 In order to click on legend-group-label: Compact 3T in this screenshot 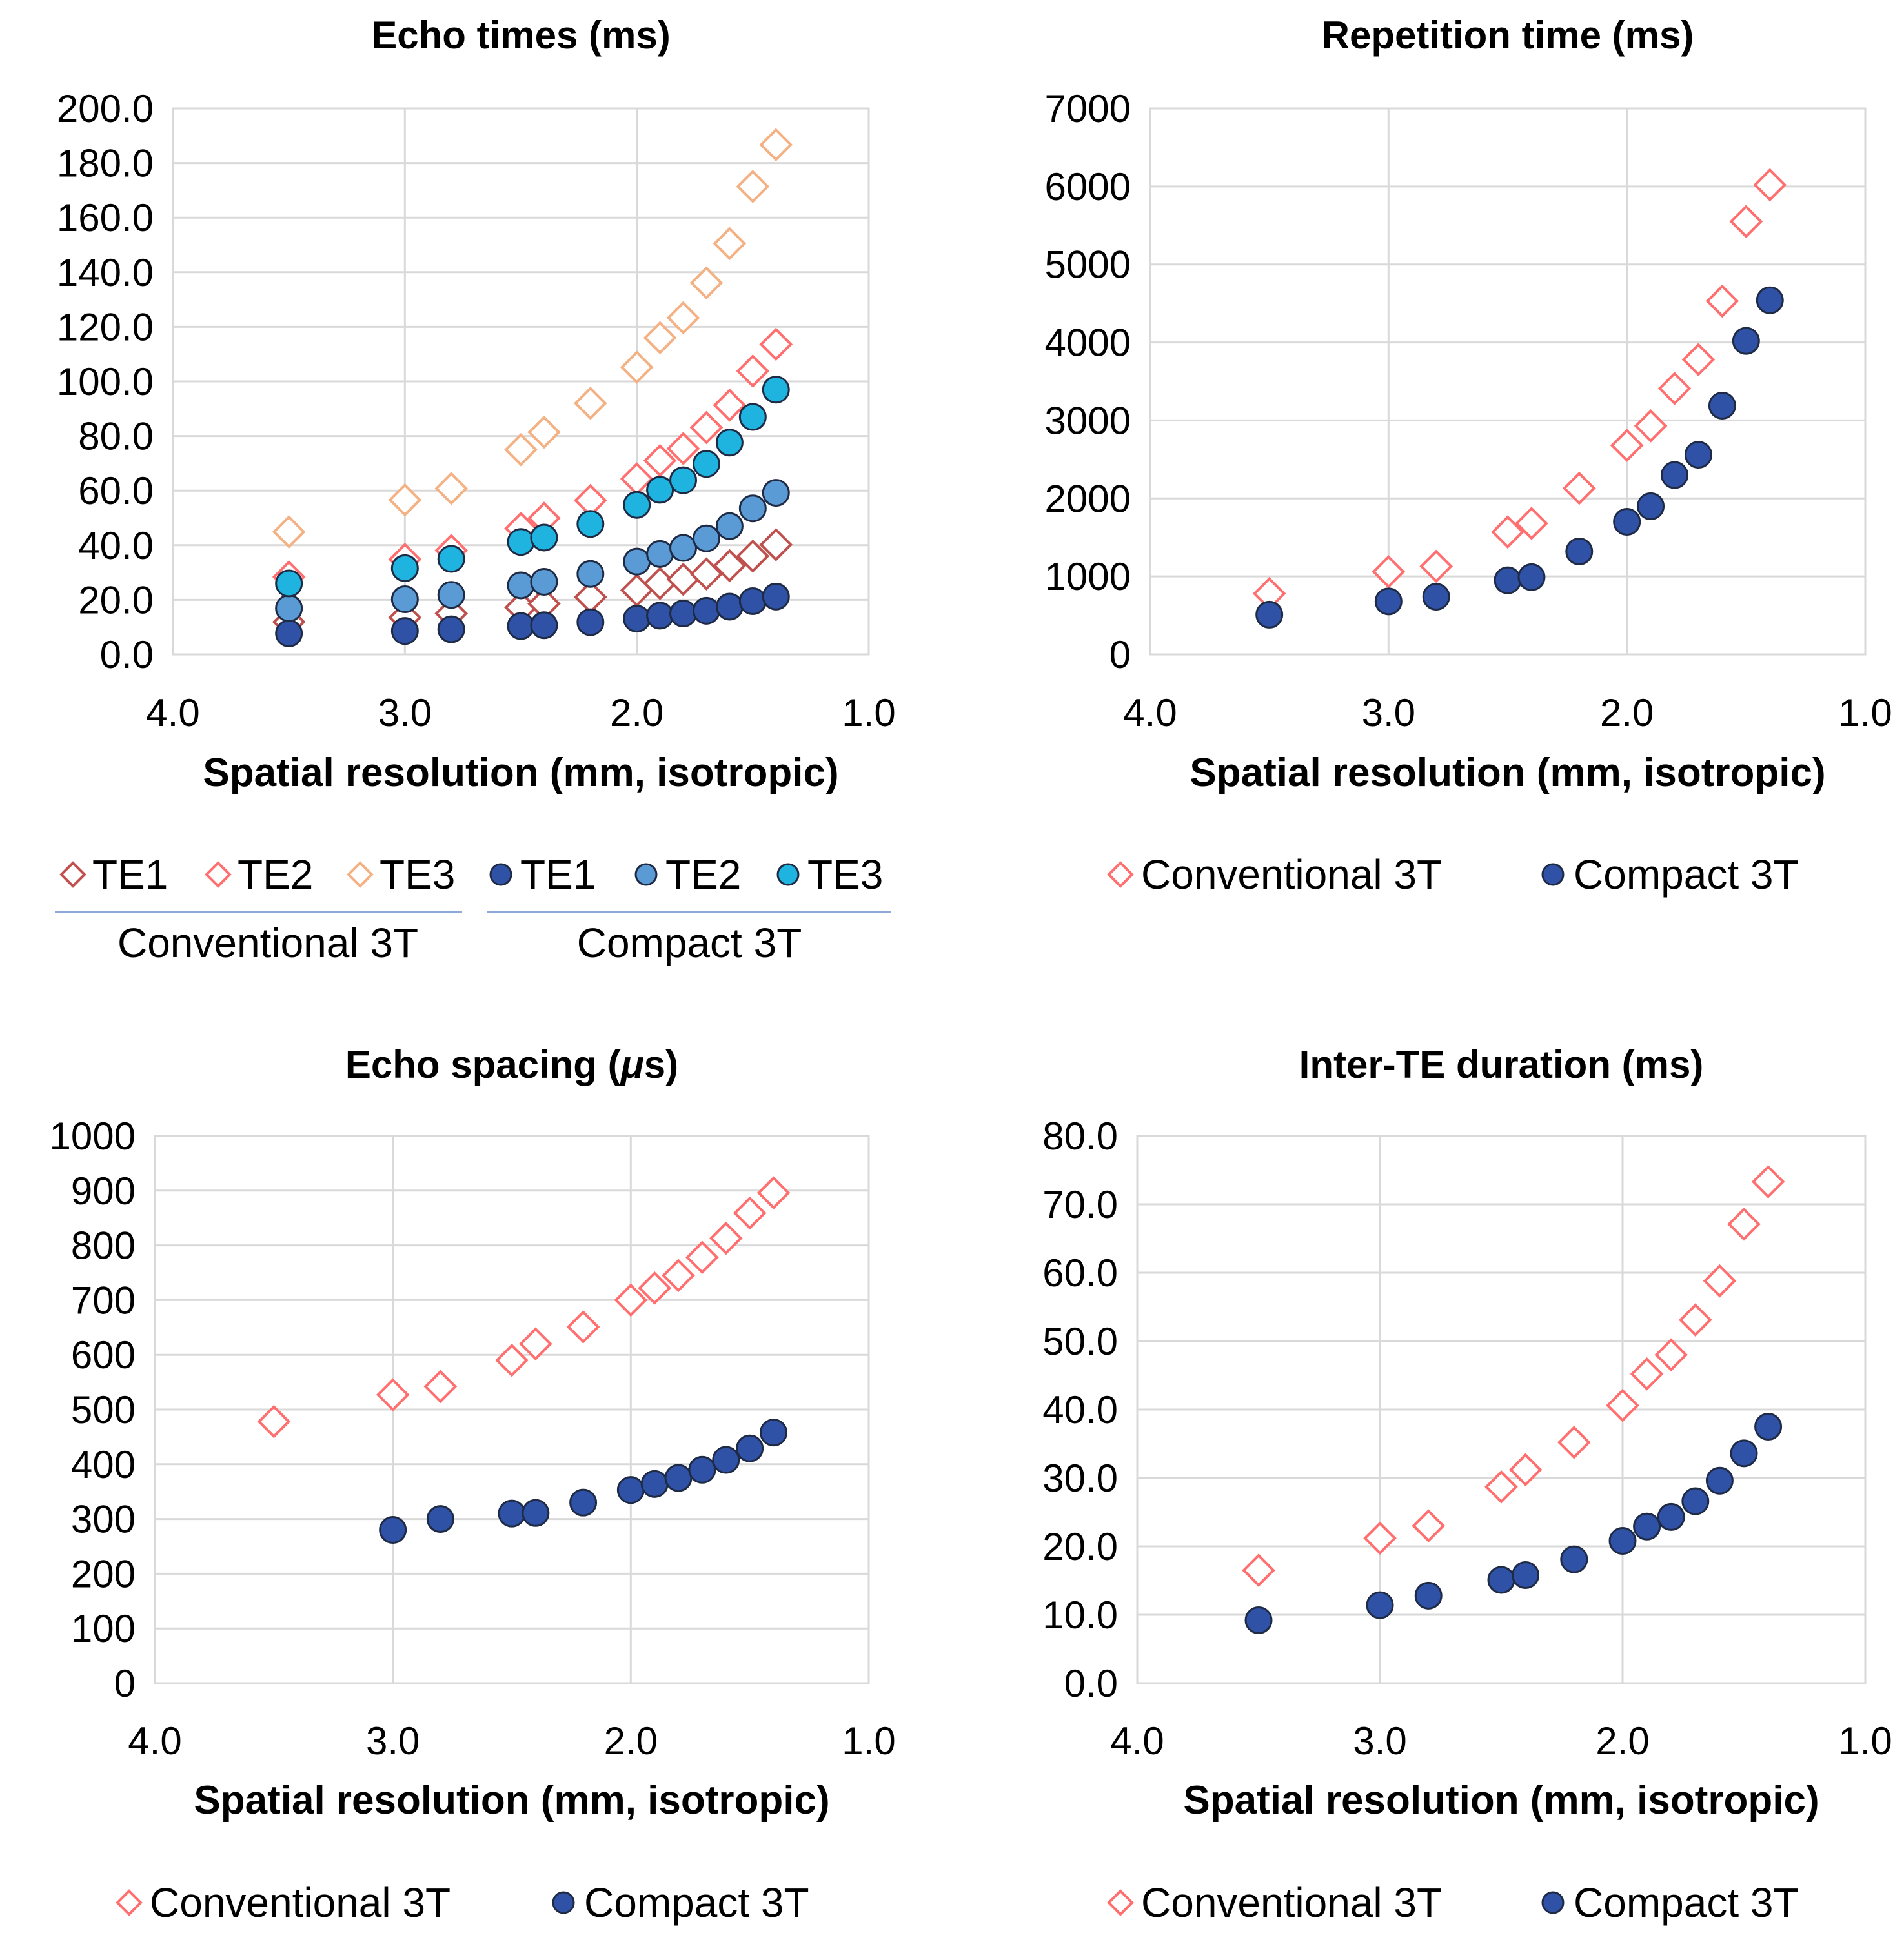, I will do `click(690, 943)`.